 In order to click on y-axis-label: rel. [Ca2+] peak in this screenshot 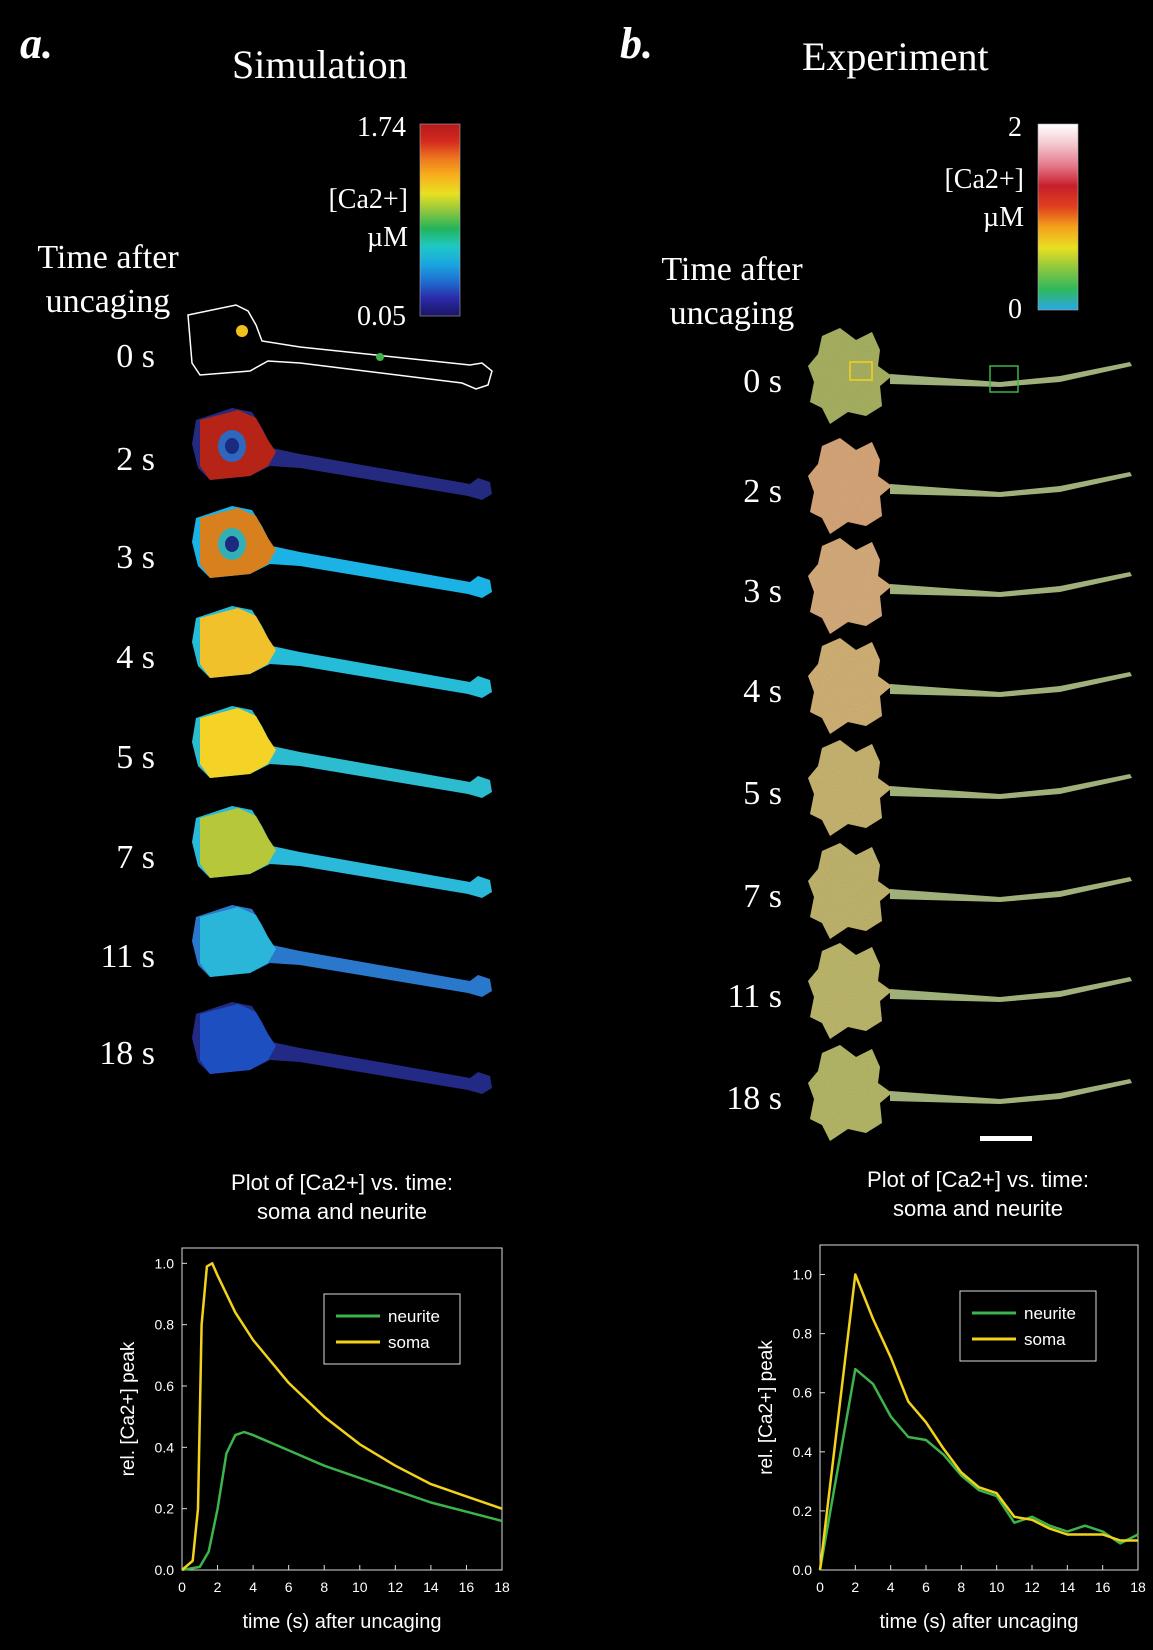, I will do `click(128, 1408)`.